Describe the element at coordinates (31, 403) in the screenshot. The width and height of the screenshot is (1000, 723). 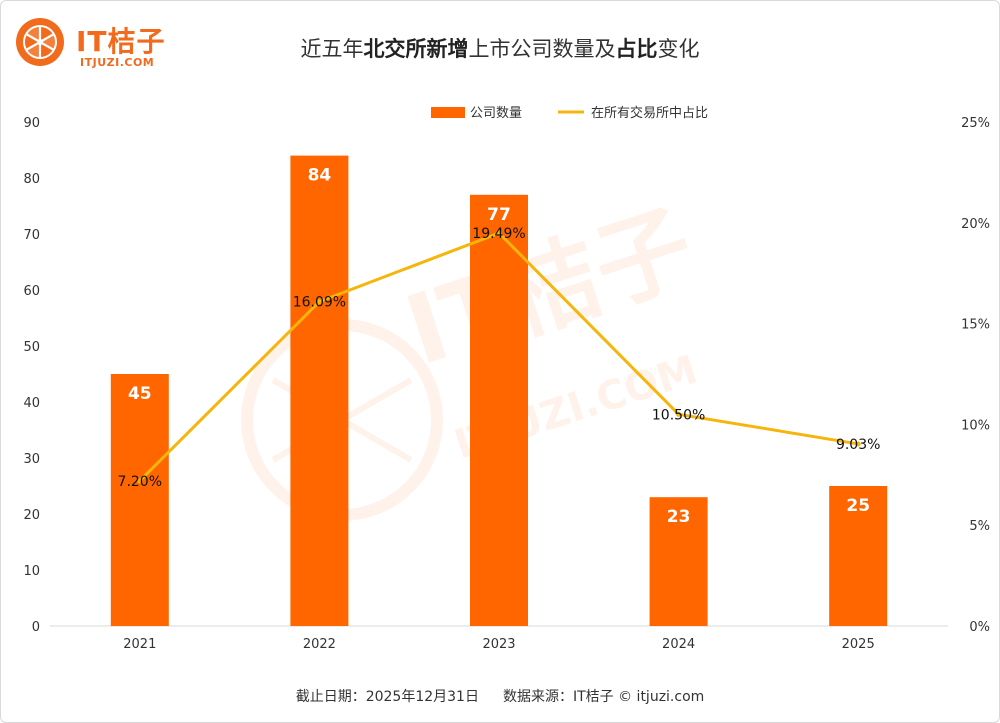
I see `y-left-tick-label: 40` at that location.